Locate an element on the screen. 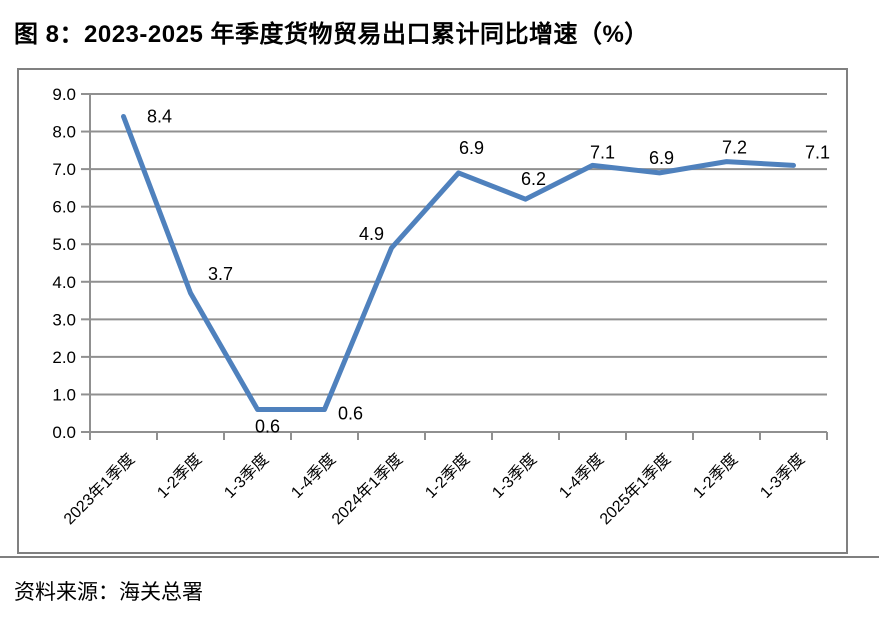  y-axis-label: 2.0 is located at coordinates (64, 357).